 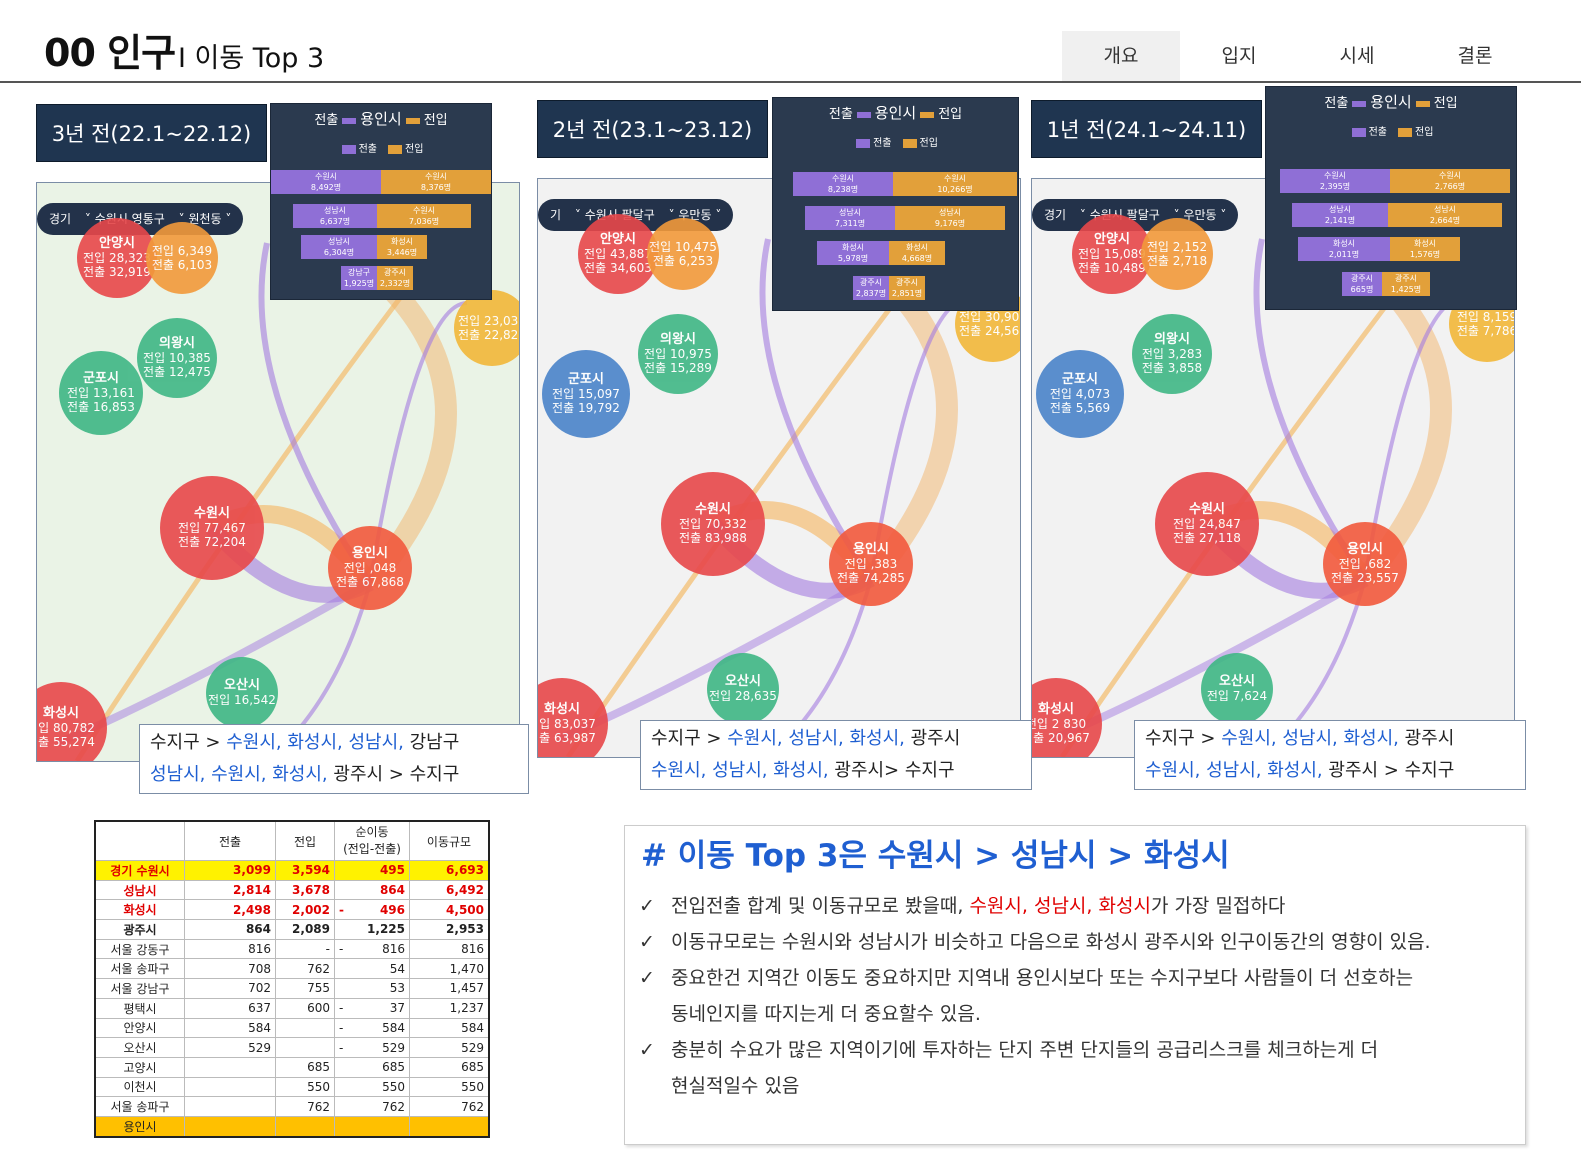 What do you see at coordinates (139, 1106) in the screenshot?
I see `cell-name: 서울 송파구` at bounding box center [139, 1106].